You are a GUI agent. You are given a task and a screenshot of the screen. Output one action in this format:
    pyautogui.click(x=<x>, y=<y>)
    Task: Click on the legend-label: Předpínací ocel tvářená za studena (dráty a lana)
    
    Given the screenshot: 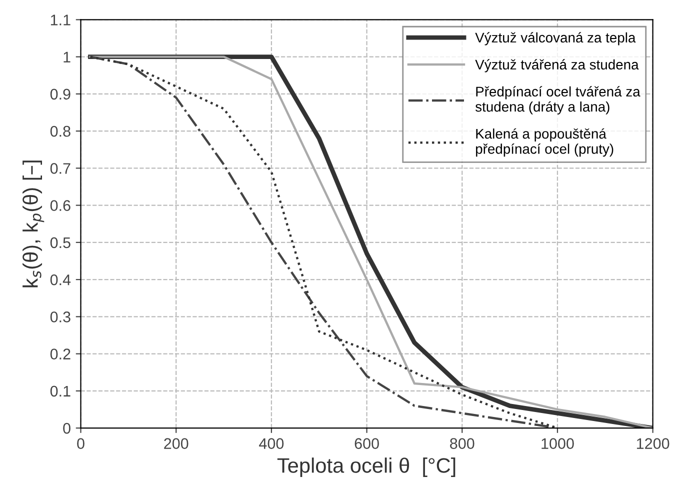 What is the action you would take?
    pyautogui.click(x=557, y=100)
    